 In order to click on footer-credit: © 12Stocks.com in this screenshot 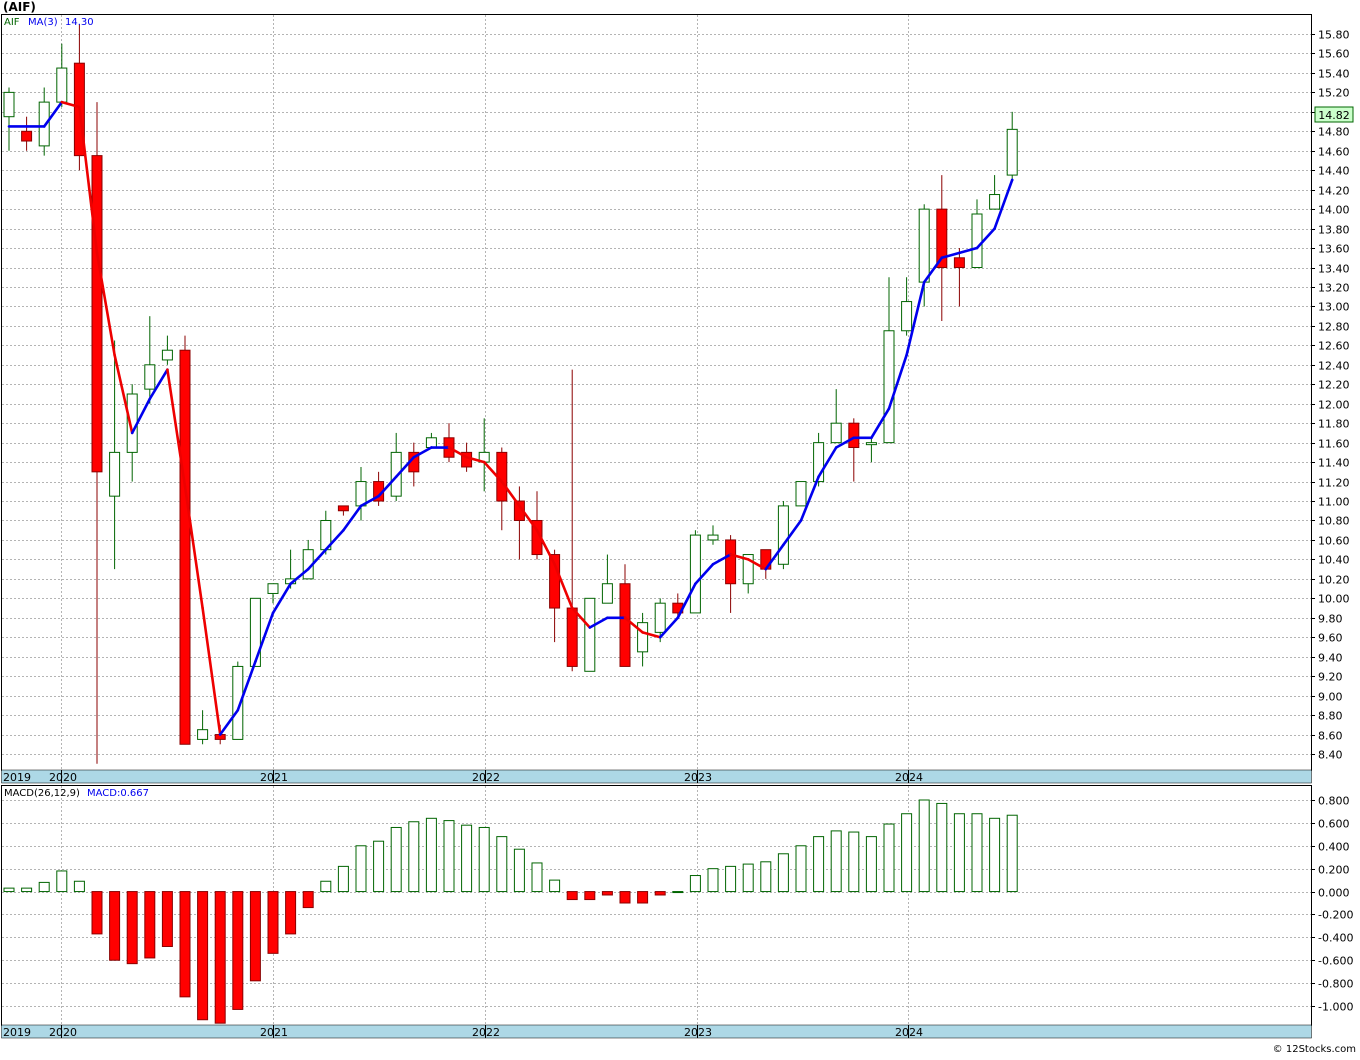, I will do `click(1314, 1049)`.